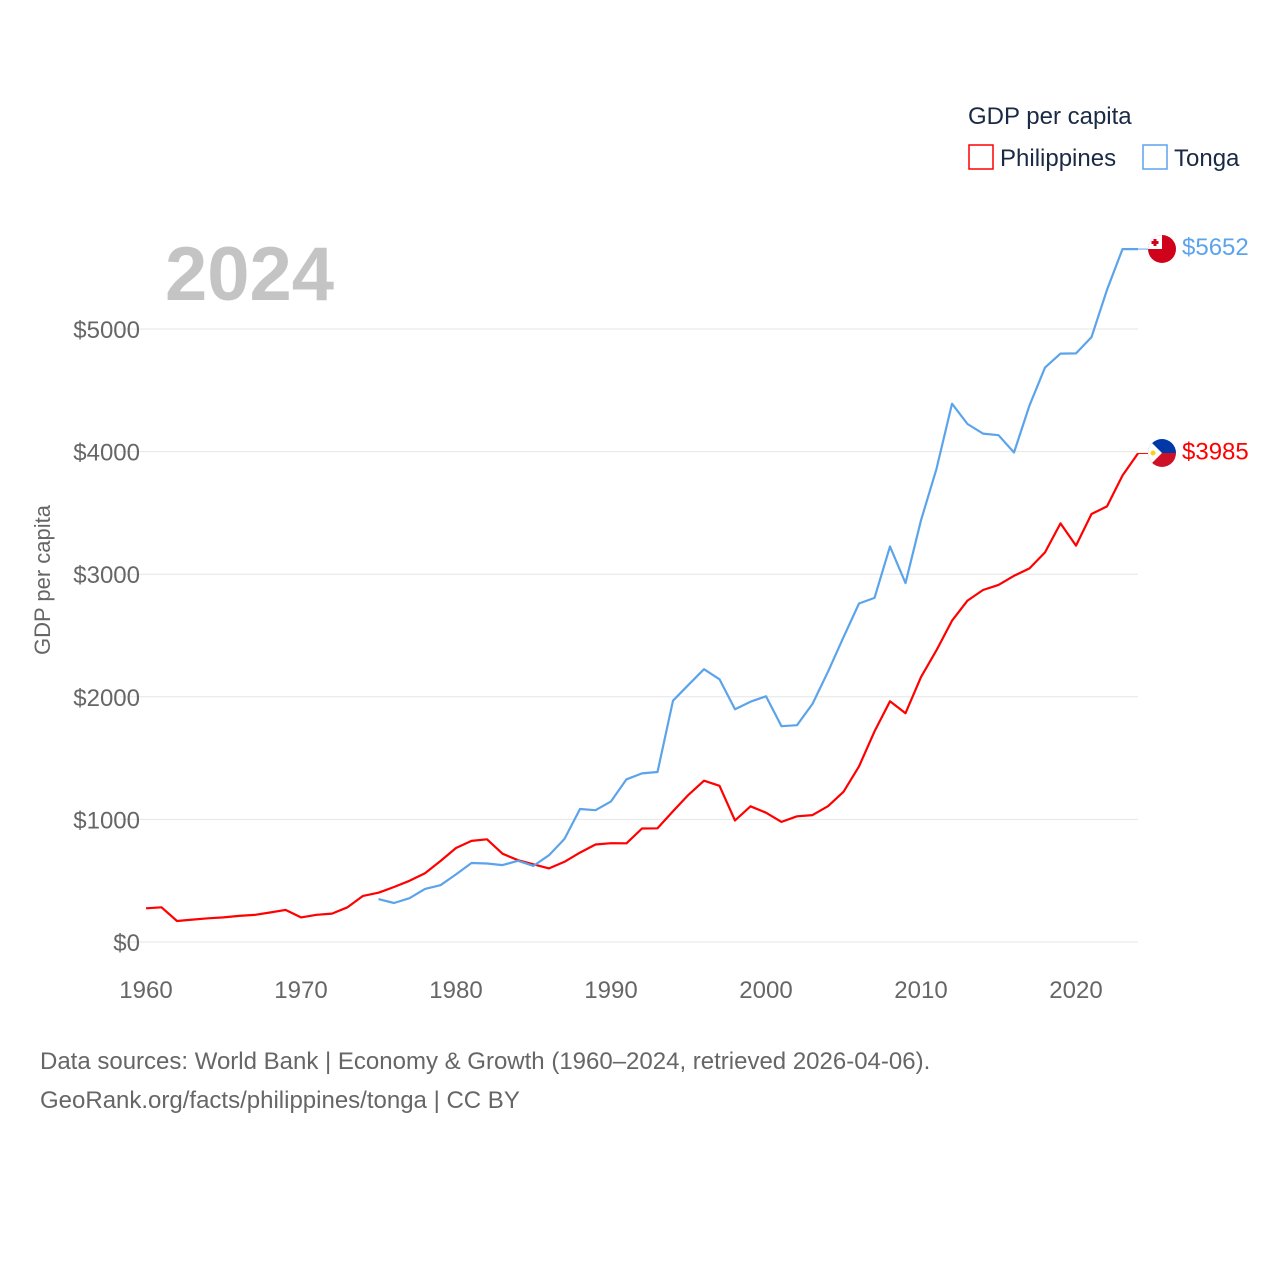 The width and height of the screenshot is (1280, 1280). What do you see at coordinates (1162, 453) in the screenshot?
I see `philippines-flag-icon` at bounding box center [1162, 453].